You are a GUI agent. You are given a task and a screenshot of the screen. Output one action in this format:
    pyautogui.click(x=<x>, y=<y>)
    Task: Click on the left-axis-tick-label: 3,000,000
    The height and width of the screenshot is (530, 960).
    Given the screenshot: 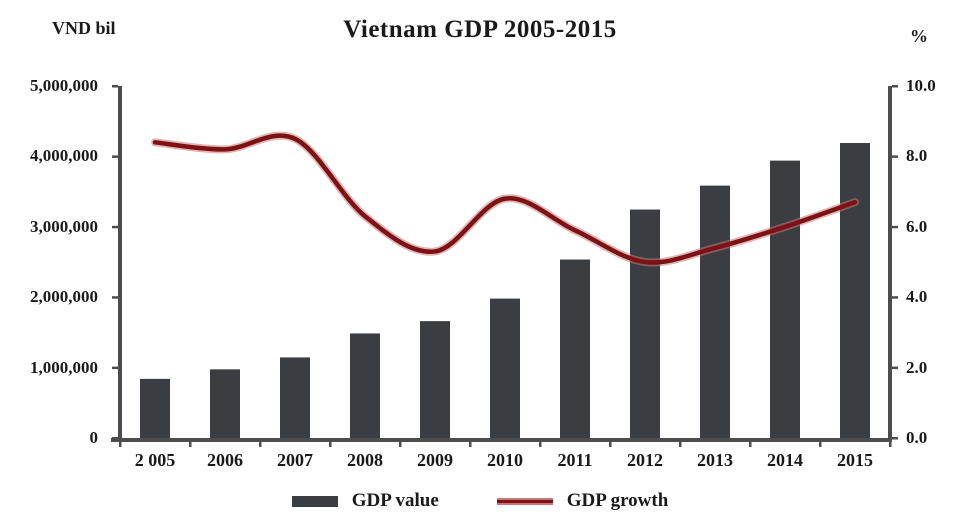 What is the action you would take?
    pyautogui.click(x=64, y=226)
    